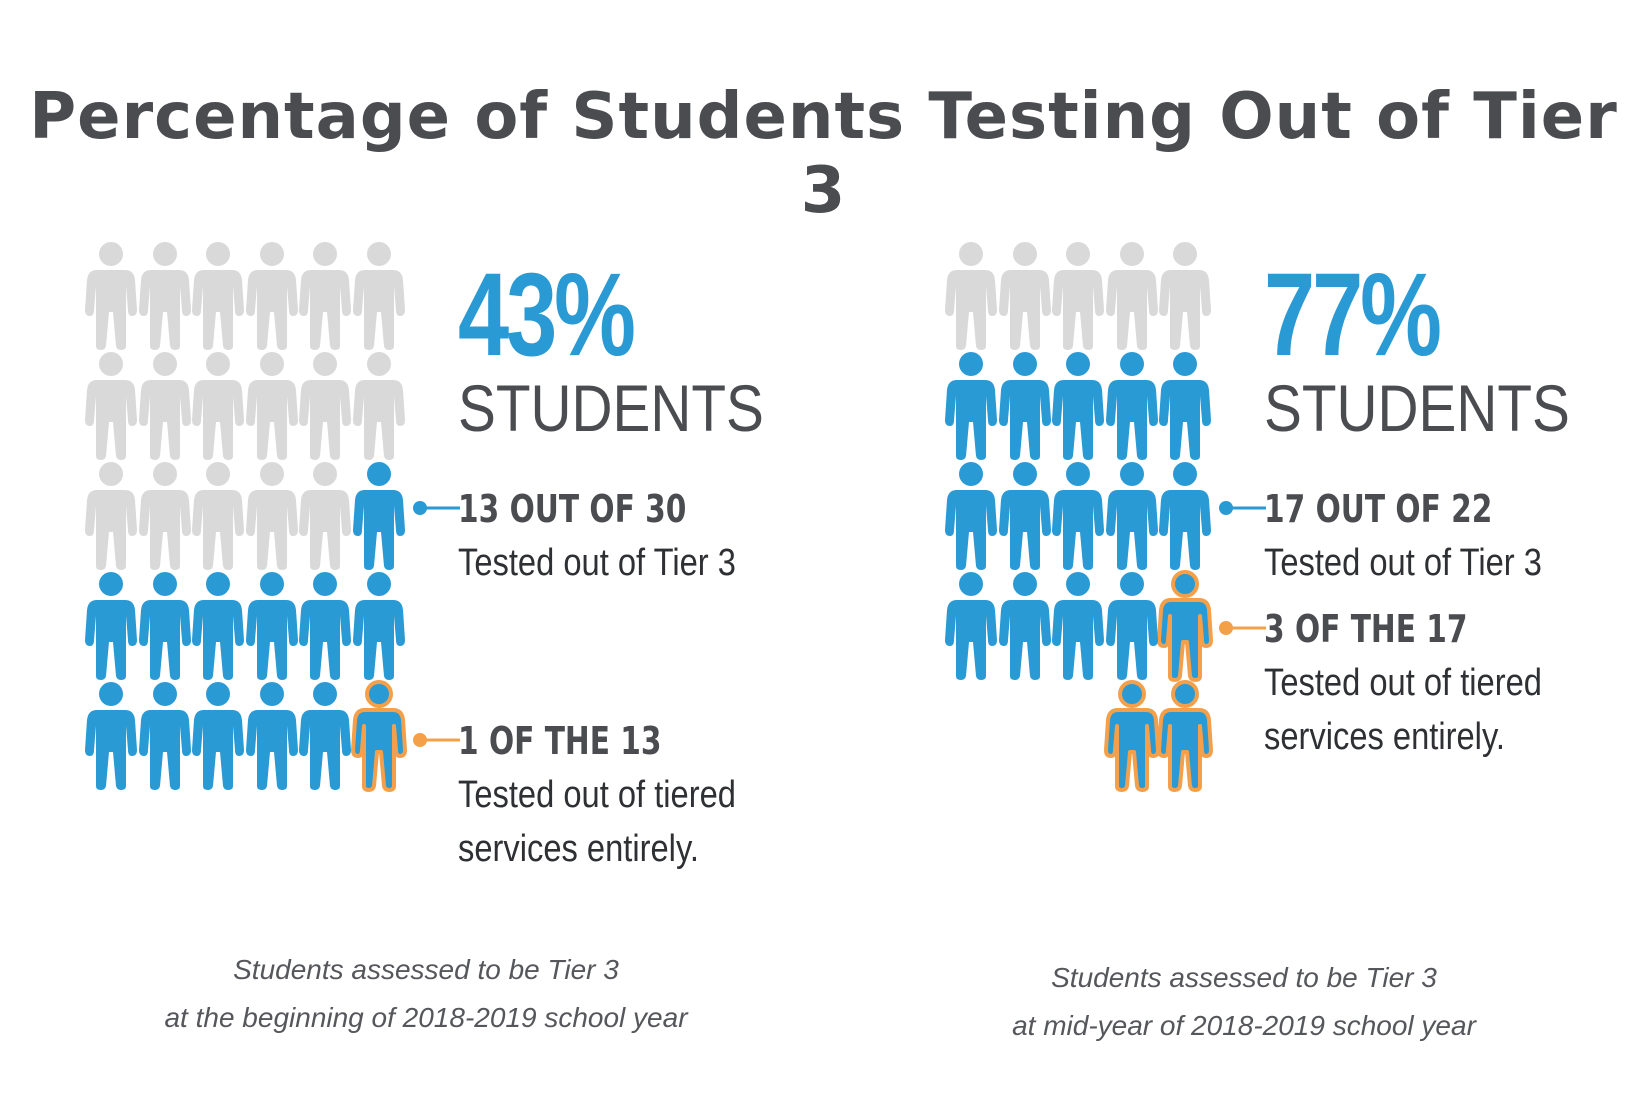  Describe the element at coordinates (611, 408) in the screenshot. I see `unit-label-beginning: STUDENTS` at that location.